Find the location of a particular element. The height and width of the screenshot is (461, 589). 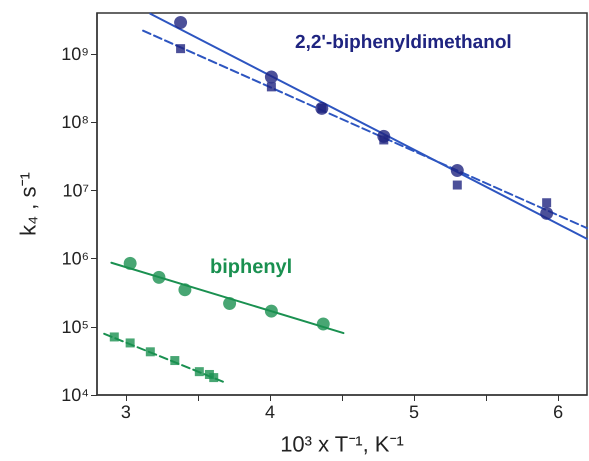

x-tick-label: 6 is located at coordinates (558, 412).